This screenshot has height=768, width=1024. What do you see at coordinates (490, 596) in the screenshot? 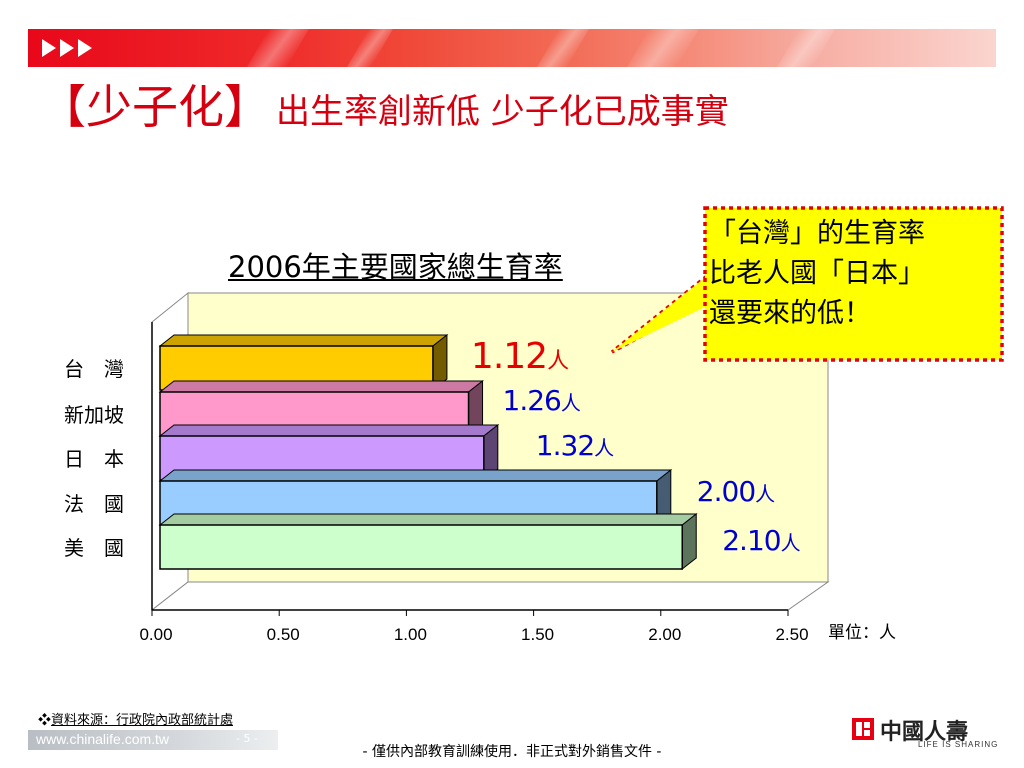
I see `chart-floor` at bounding box center [490, 596].